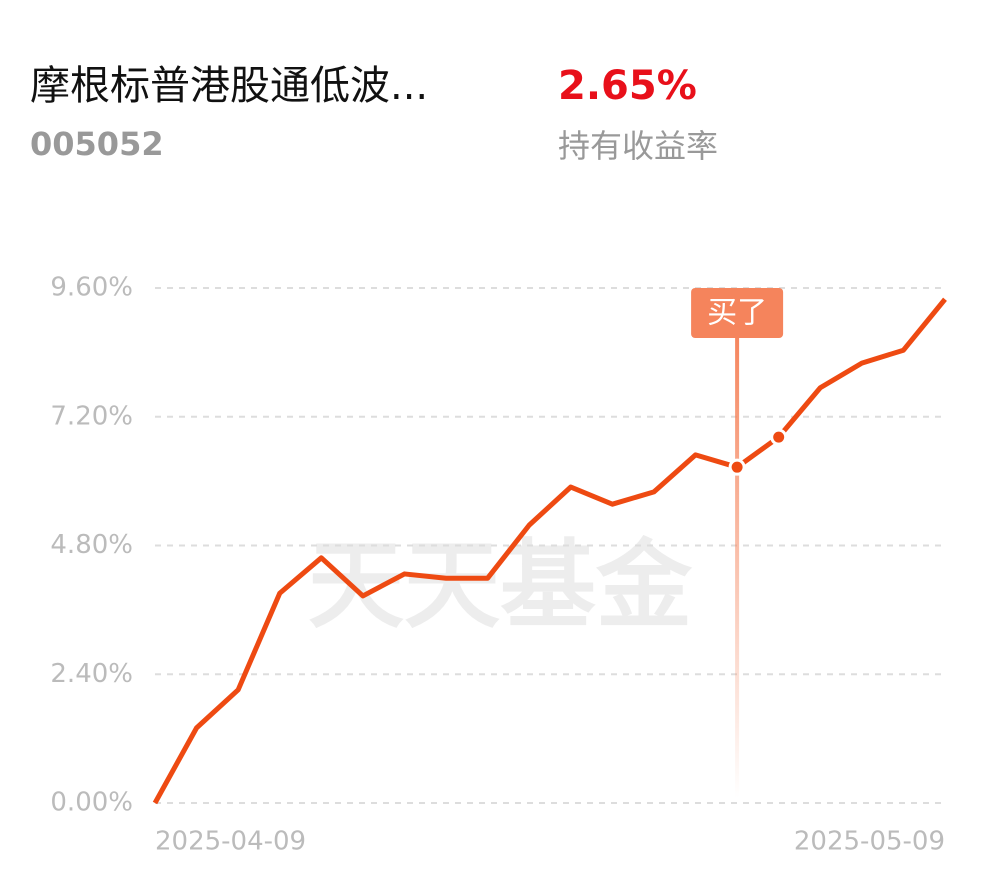  What do you see at coordinates (638, 146) in the screenshot?
I see `return-label: 持有收益率` at bounding box center [638, 146].